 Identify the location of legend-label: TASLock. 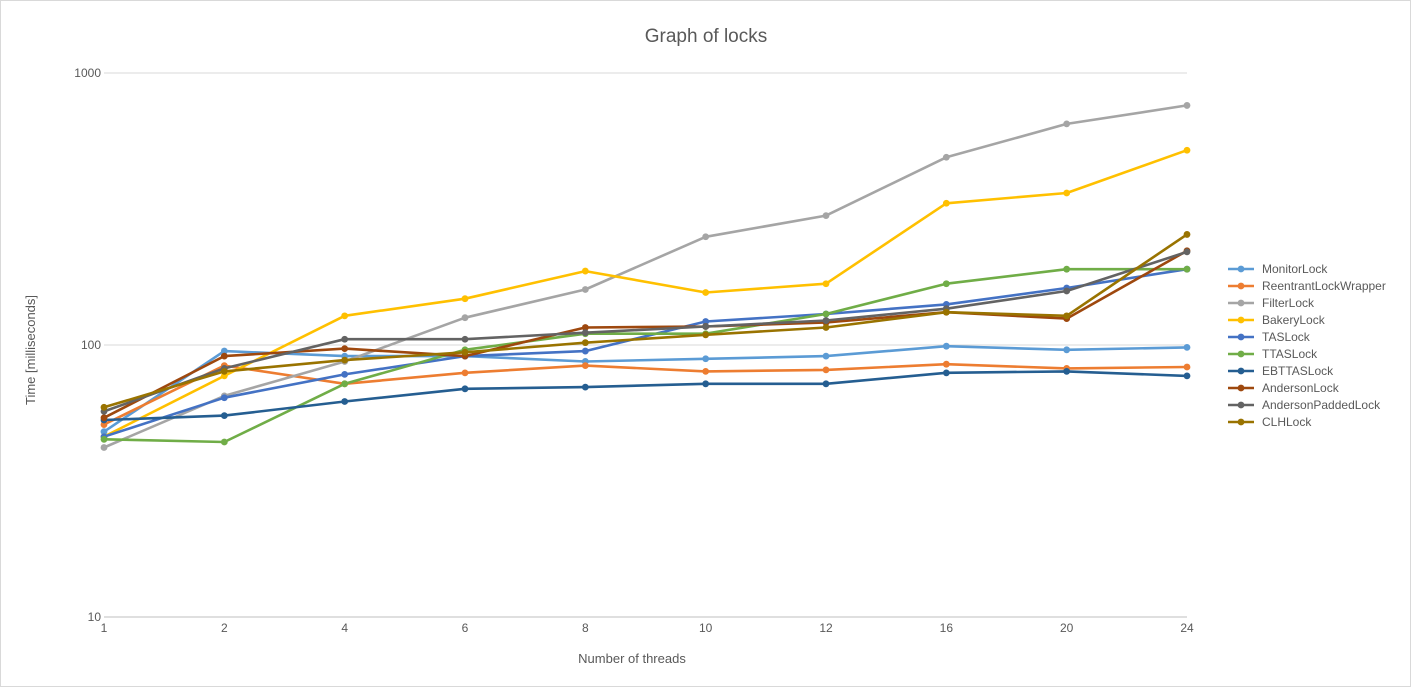
(1286, 337).